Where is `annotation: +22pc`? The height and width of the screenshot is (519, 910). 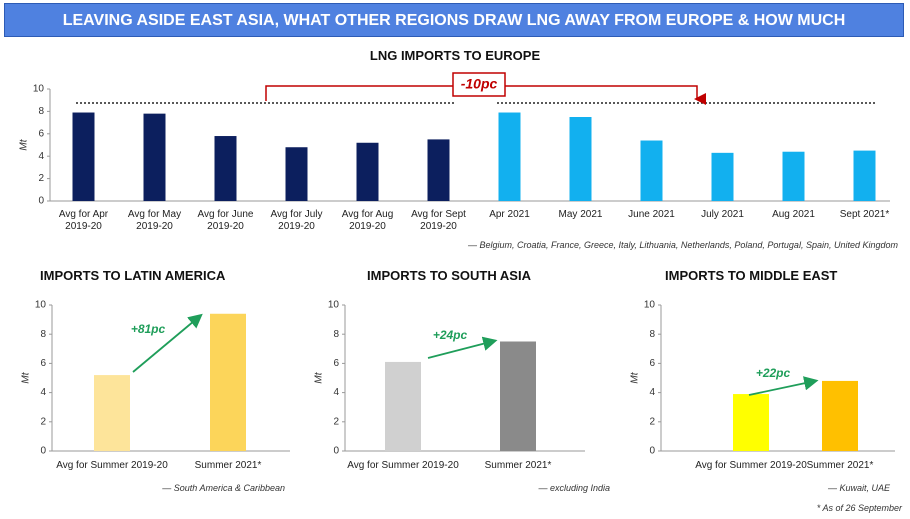
annotation: +22pc is located at coordinates (773, 373).